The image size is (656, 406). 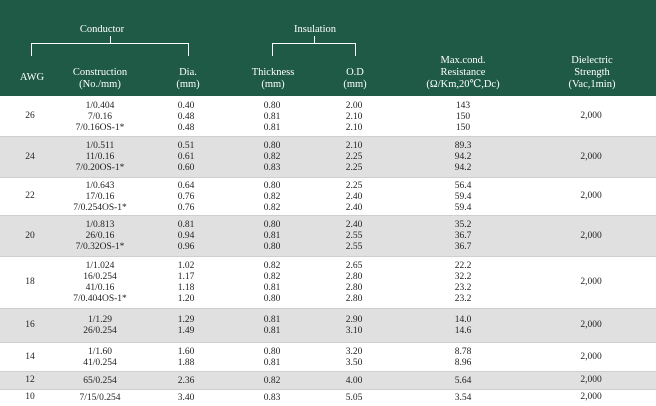 I want to click on dia-line-2: (mm), so click(x=188, y=84).